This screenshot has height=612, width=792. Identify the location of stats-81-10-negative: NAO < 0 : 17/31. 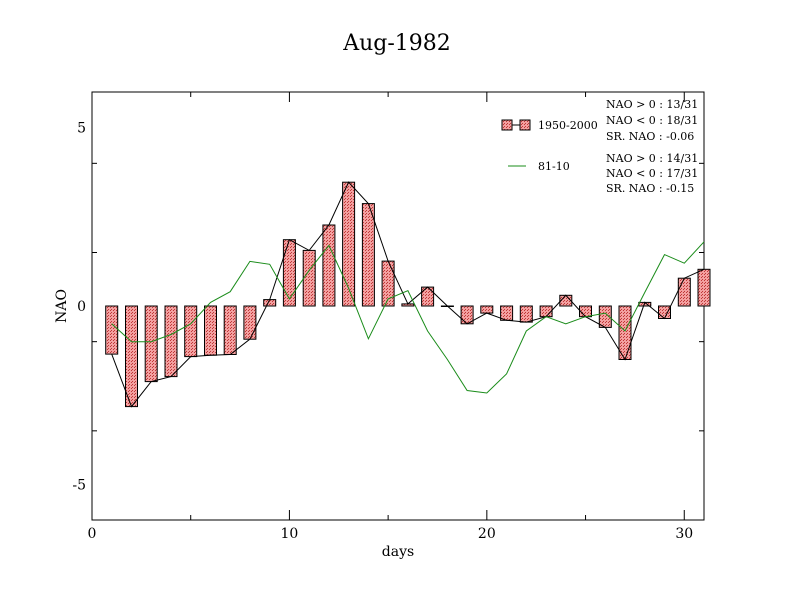
(652, 173).